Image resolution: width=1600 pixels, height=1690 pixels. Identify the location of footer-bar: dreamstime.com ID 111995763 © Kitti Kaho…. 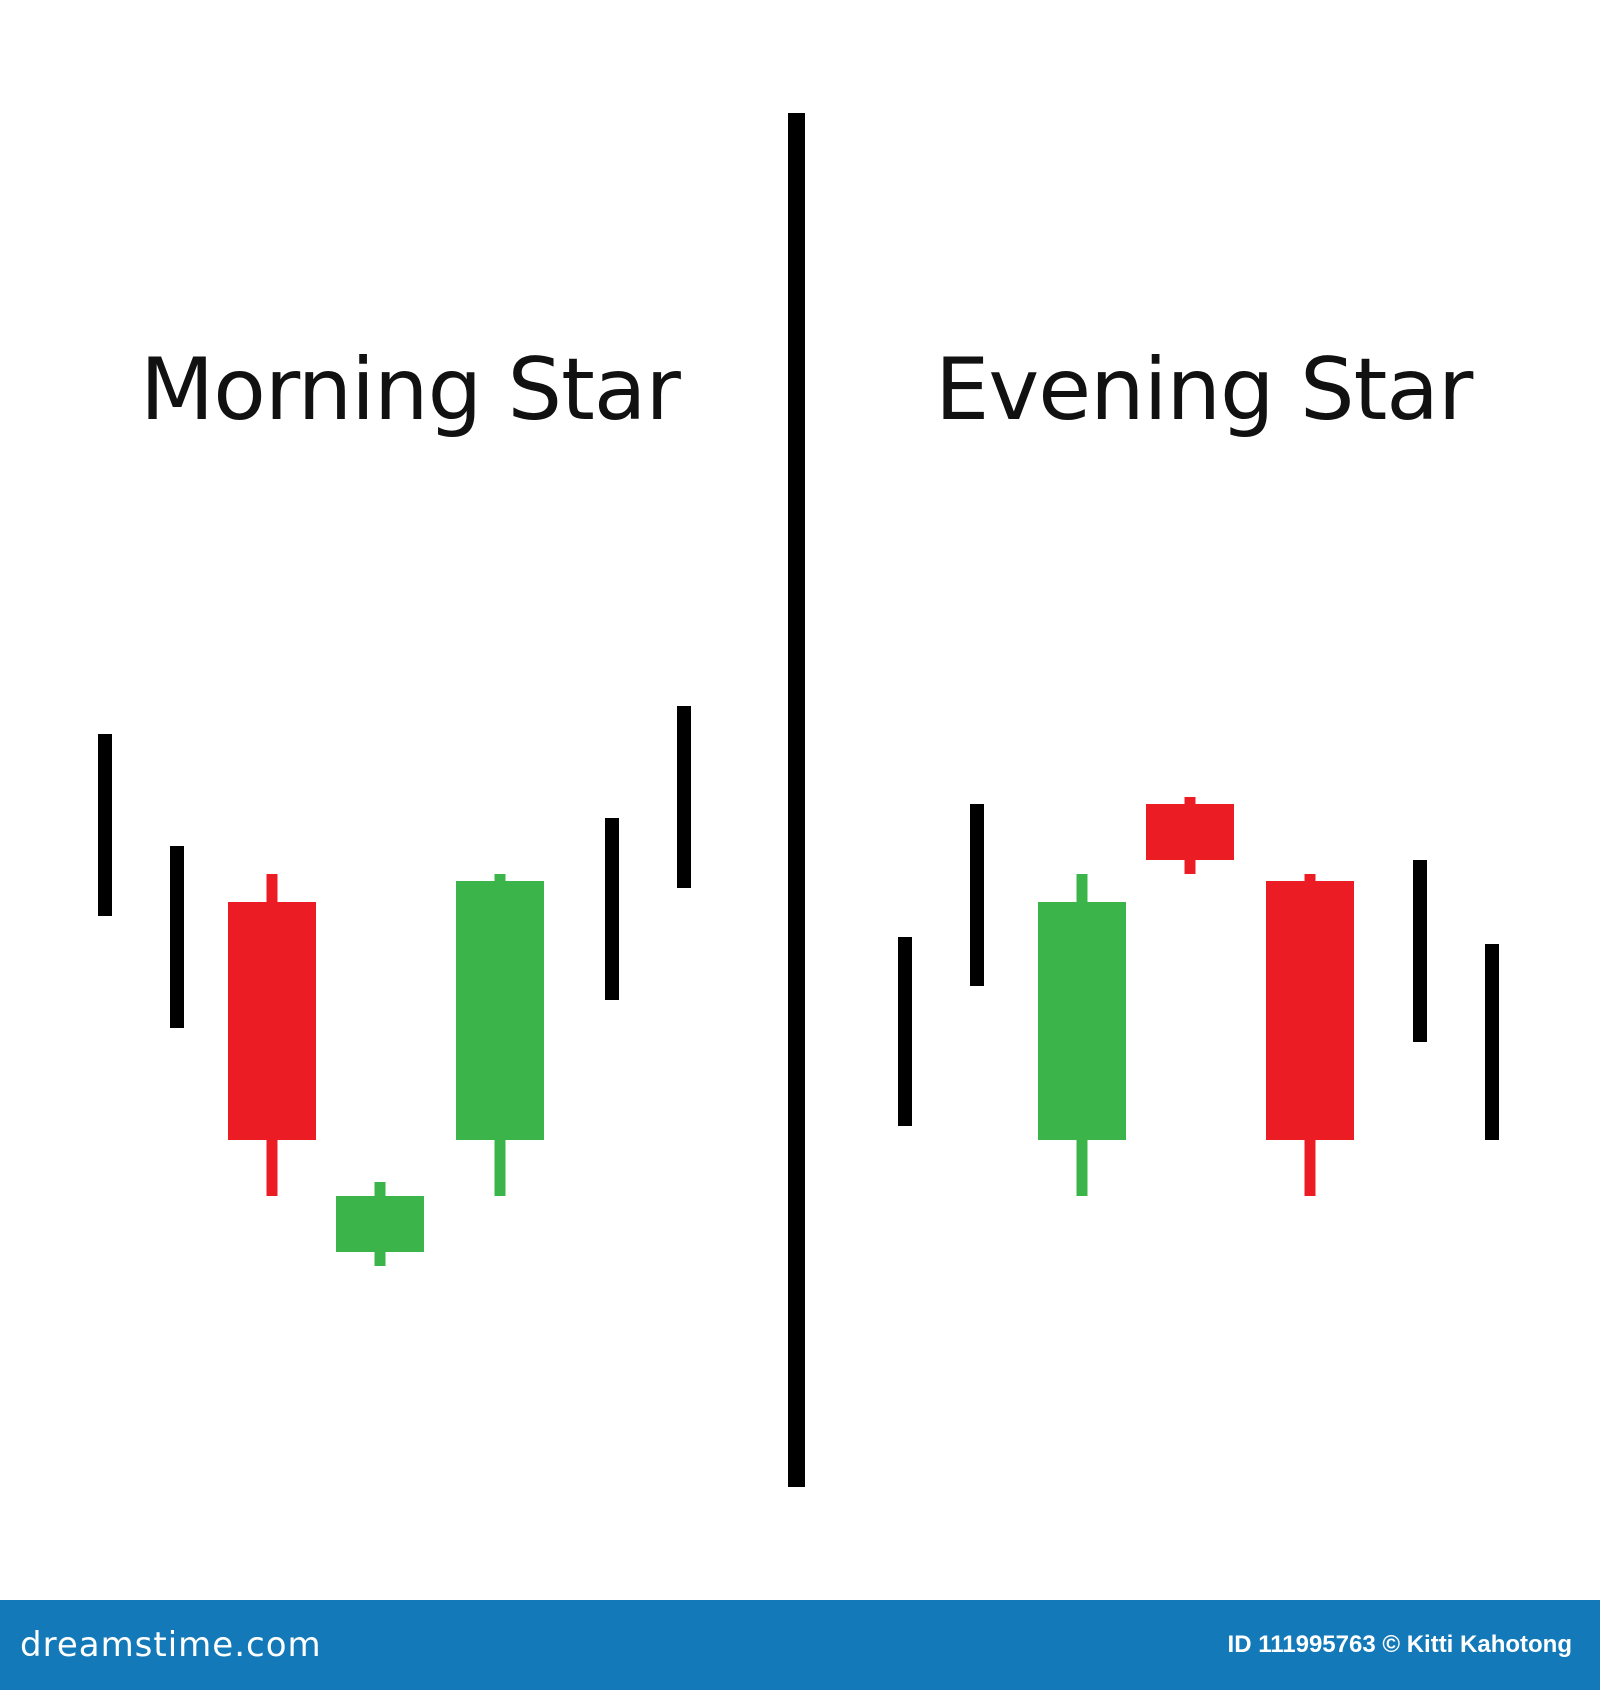
(800, 1645).